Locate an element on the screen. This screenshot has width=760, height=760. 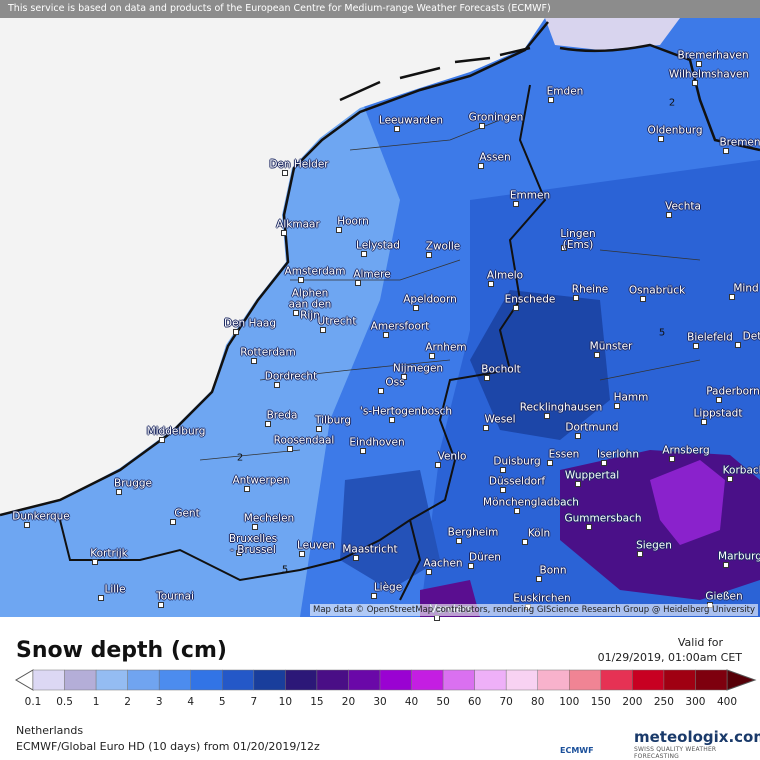
city-label: Mechelen is located at coordinates (269, 518).